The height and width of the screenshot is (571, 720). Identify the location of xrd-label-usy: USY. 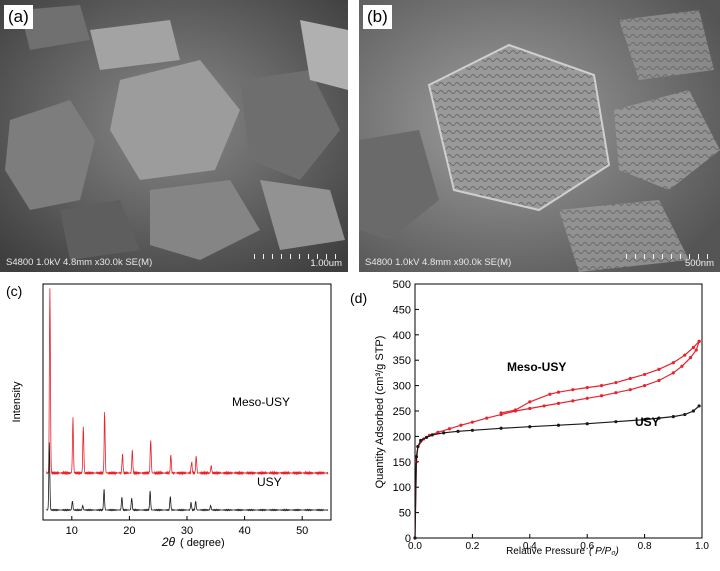
(269, 482).